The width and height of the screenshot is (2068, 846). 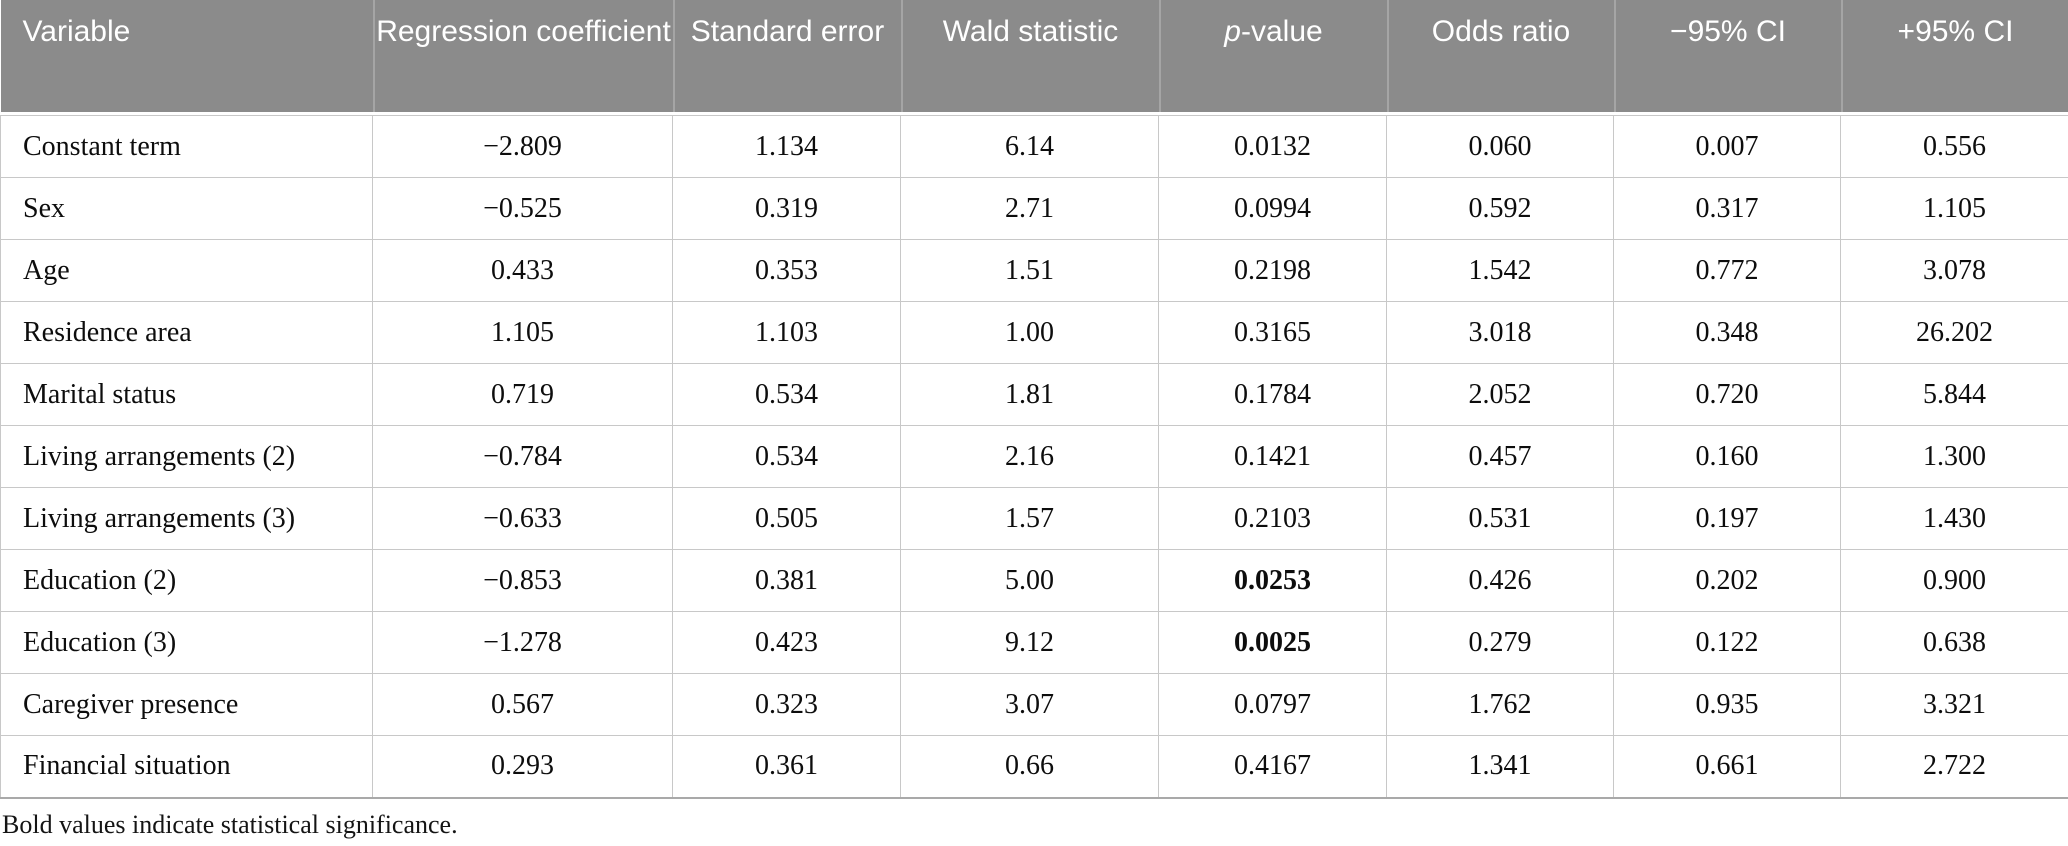 I want to click on column-header-label: Odds ratio, so click(x=1500, y=56).